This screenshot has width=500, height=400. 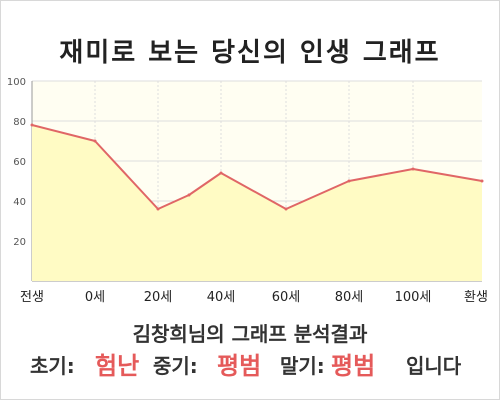 What do you see at coordinates (19, 242) in the screenshot?
I see `y-tick-label-20: 20` at bounding box center [19, 242].